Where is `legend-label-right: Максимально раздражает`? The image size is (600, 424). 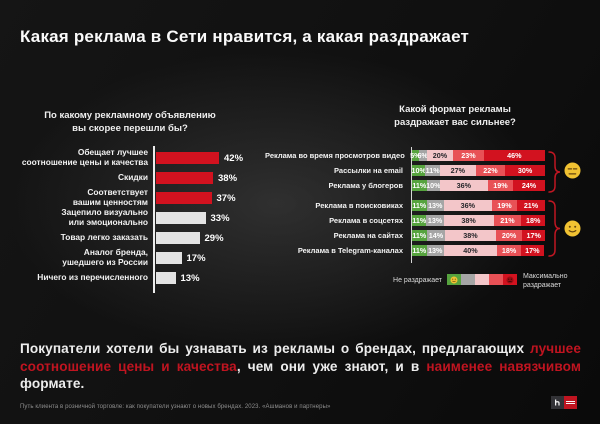
legend-label-right: Максимально раздражает is located at coordinates (545, 282).